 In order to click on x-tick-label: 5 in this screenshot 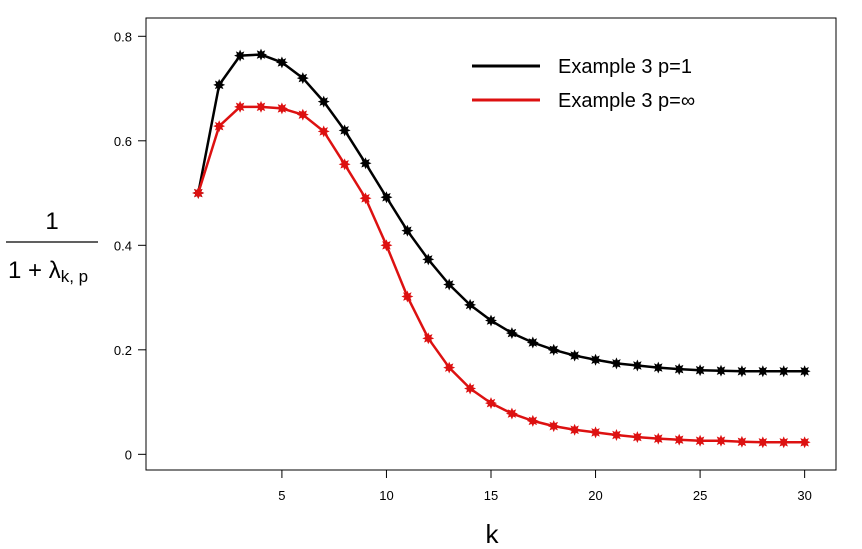, I will do `click(281, 495)`.